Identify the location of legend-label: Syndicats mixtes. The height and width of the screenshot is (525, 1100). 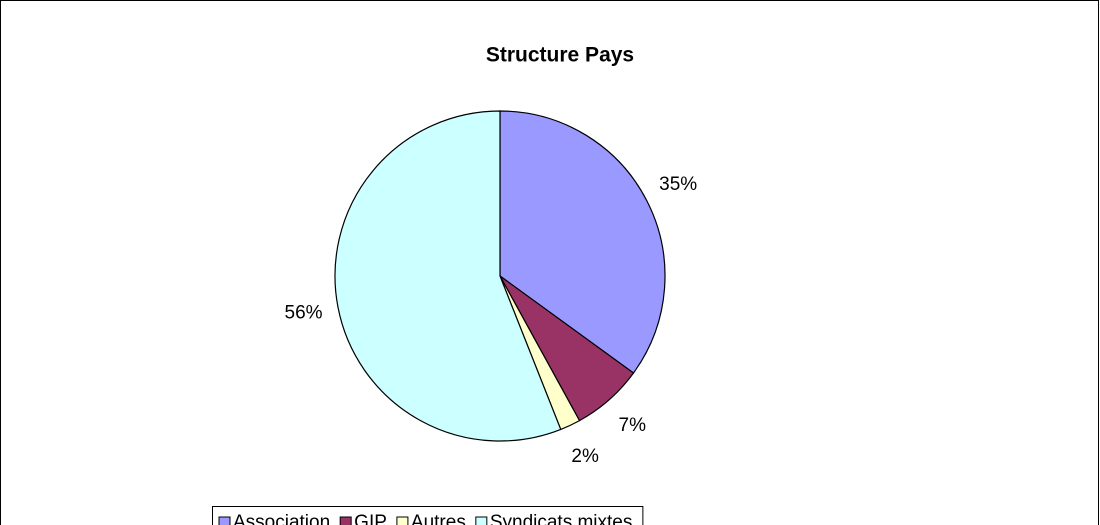
(561, 518).